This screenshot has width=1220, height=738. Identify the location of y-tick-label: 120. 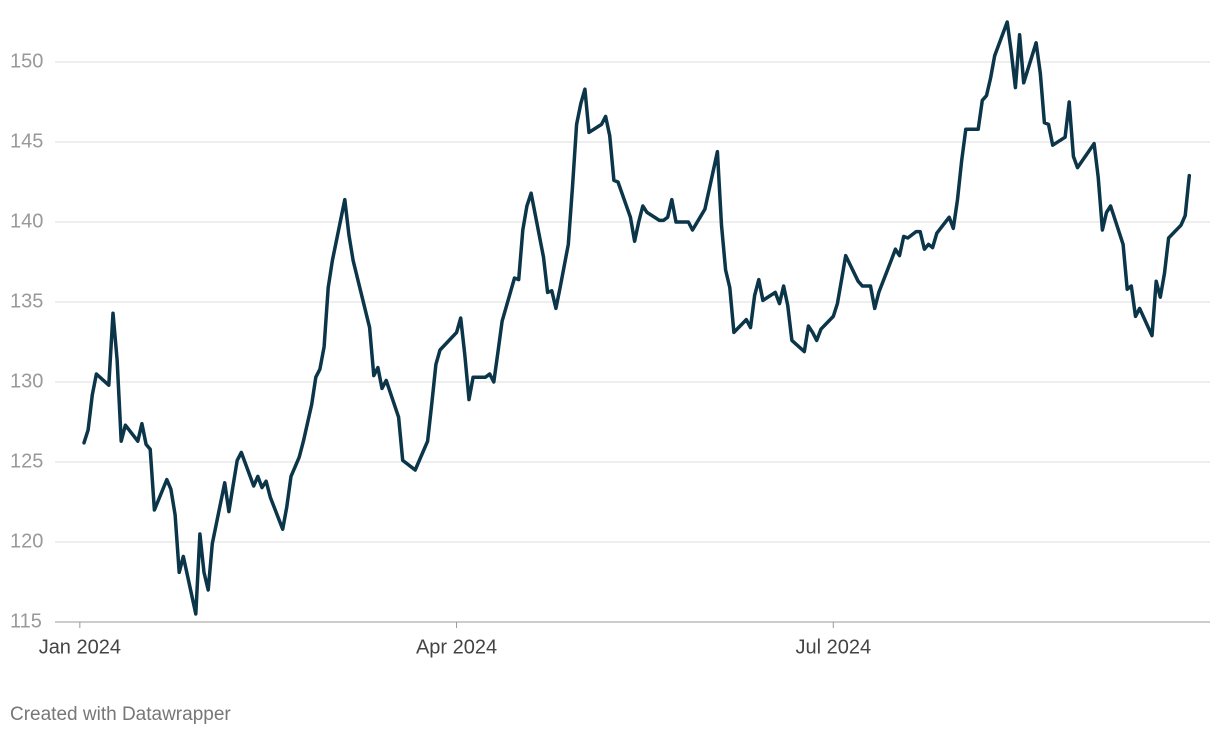
(26, 541).